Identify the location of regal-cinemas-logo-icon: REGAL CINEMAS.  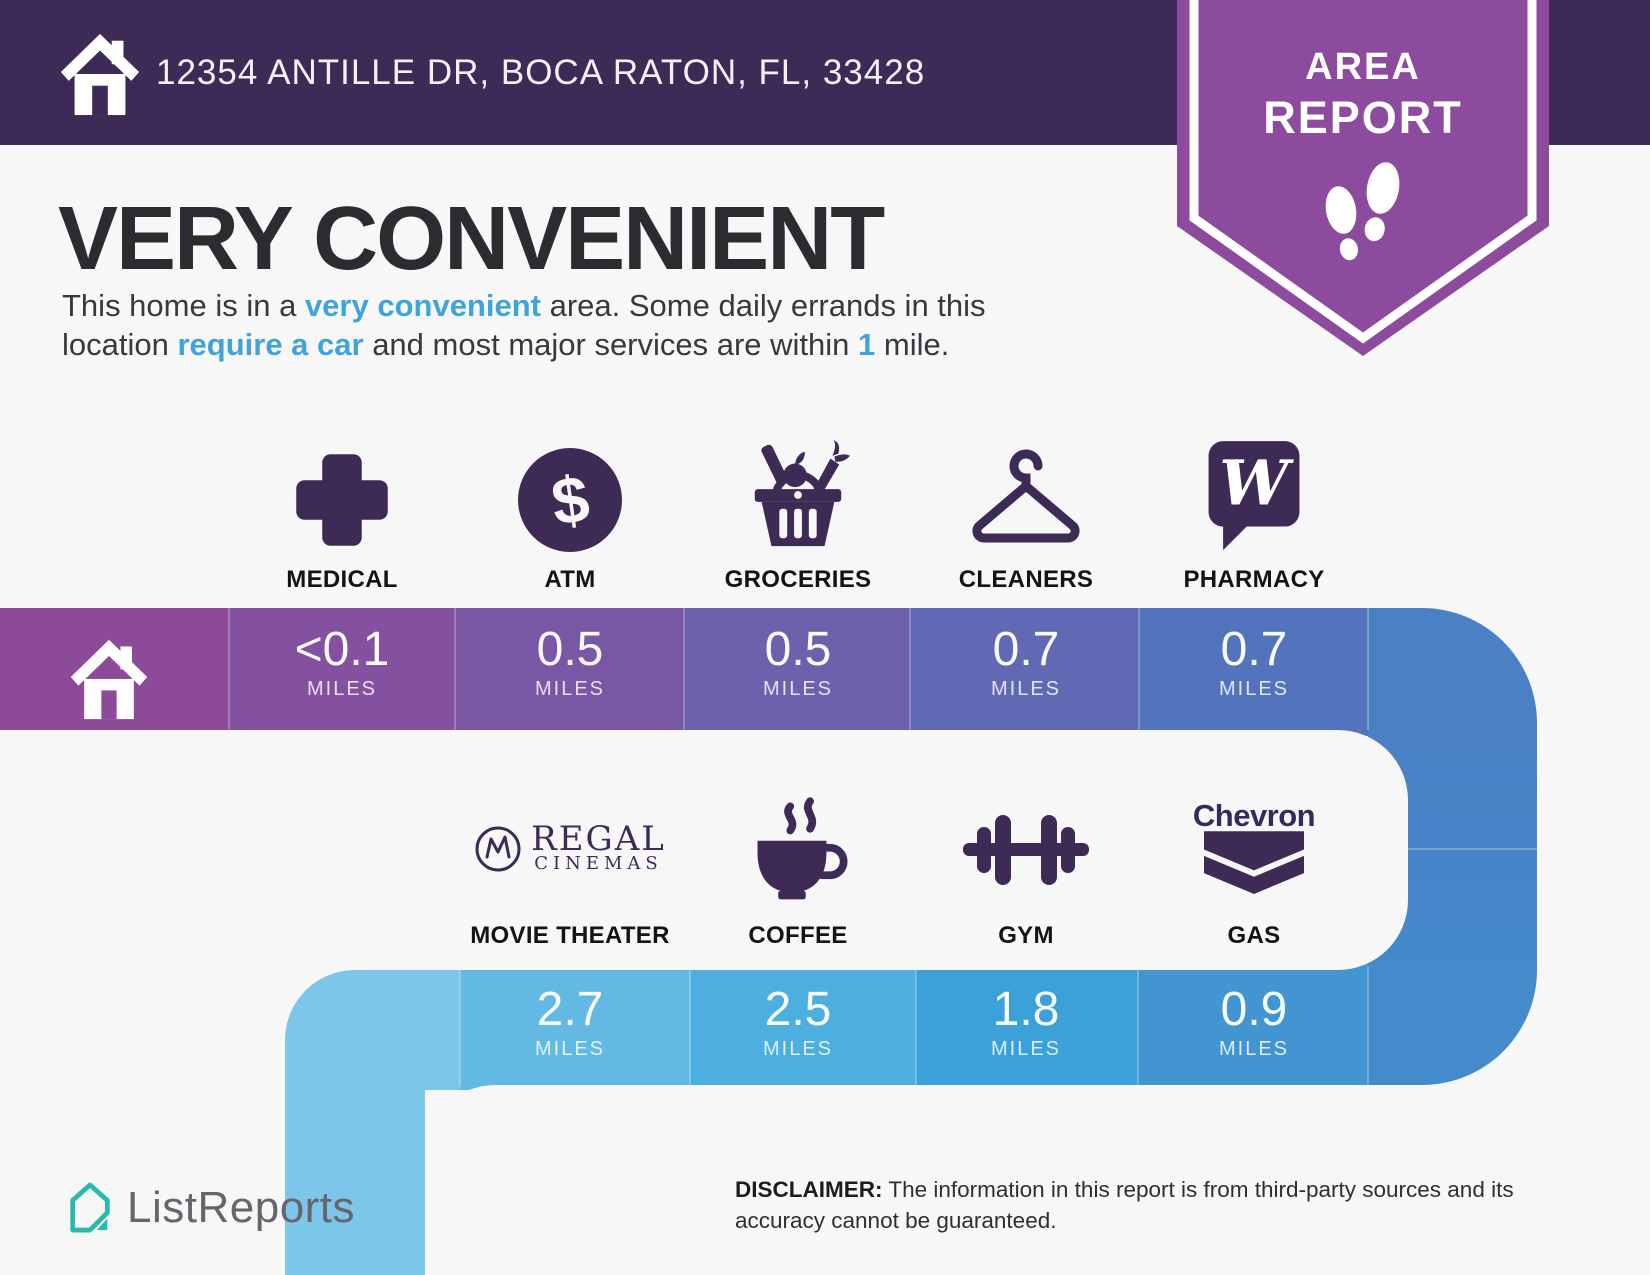
(570, 846).